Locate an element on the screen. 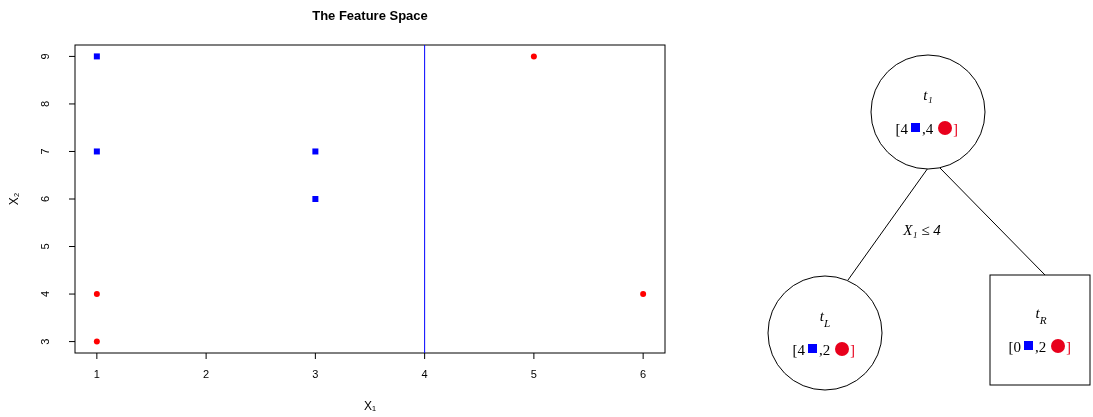 The height and width of the screenshot is (417, 1093). y-tick-label: 9 is located at coordinates (44, 56).